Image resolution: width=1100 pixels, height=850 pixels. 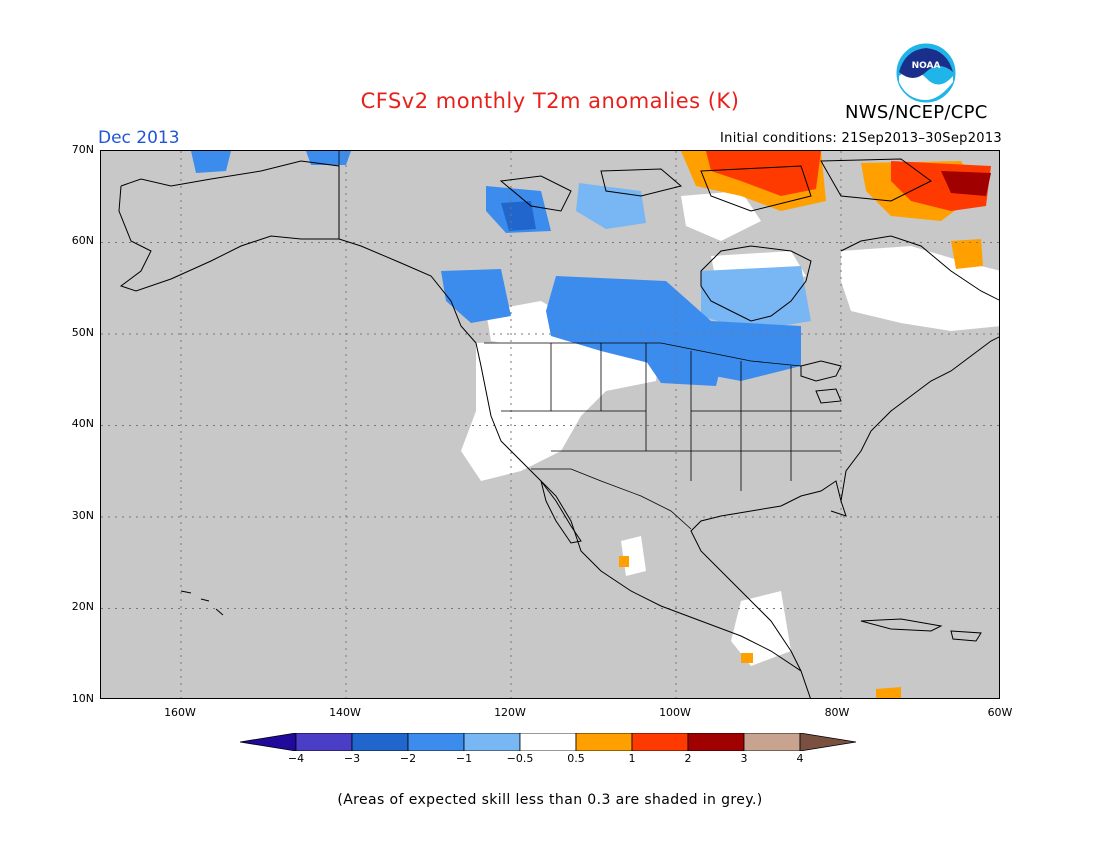 What do you see at coordinates (721, 216) in the screenshot?
I see `near-normal-arctic-east` at bounding box center [721, 216].